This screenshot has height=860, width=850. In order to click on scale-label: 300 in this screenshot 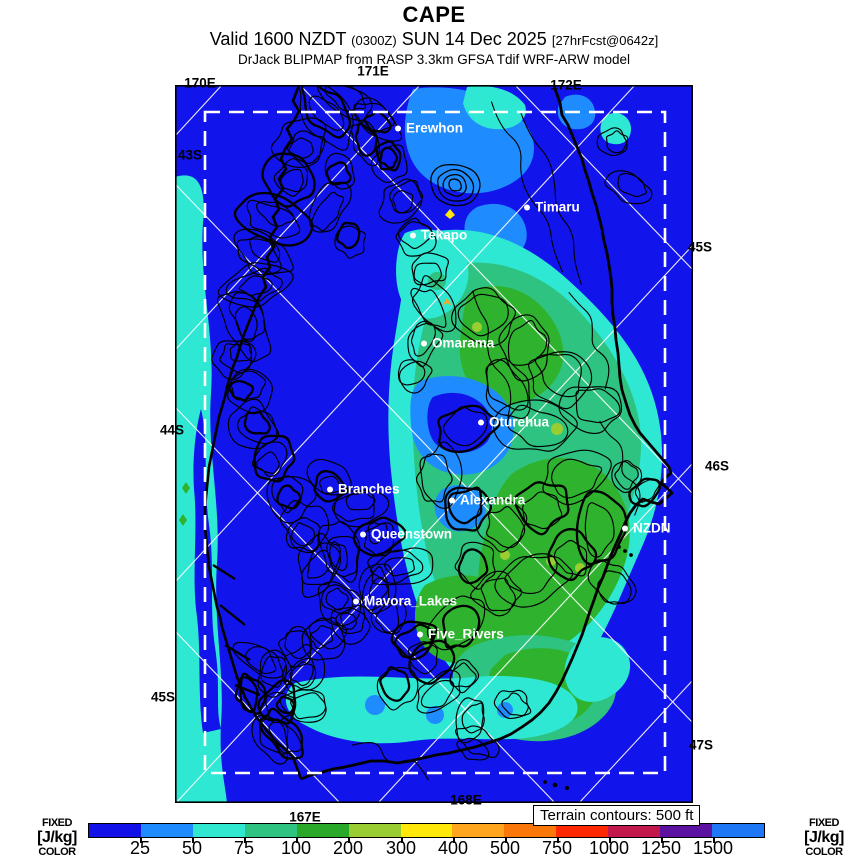, I will do `click(401, 848)`.